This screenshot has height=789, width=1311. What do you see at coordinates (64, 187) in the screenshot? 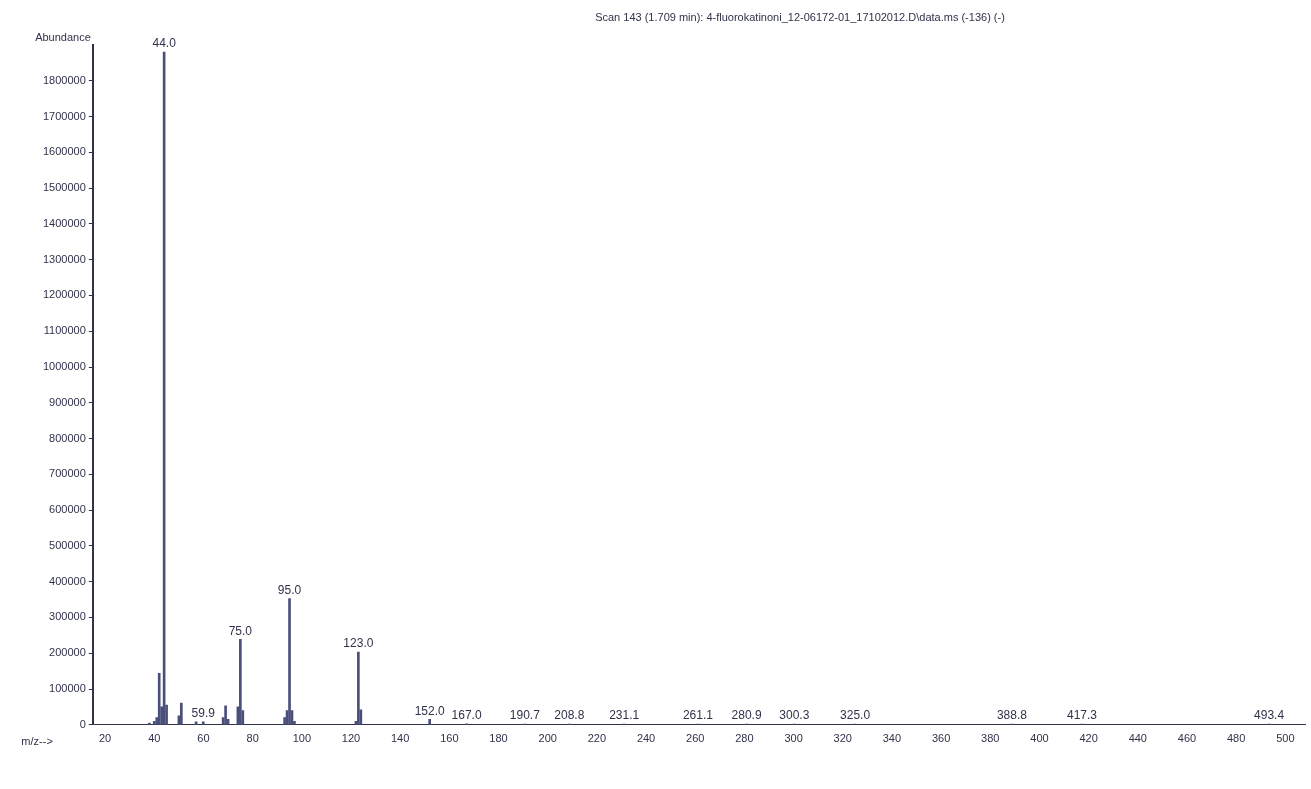
I see `y-tick-label: 1500000` at bounding box center [64, 187].